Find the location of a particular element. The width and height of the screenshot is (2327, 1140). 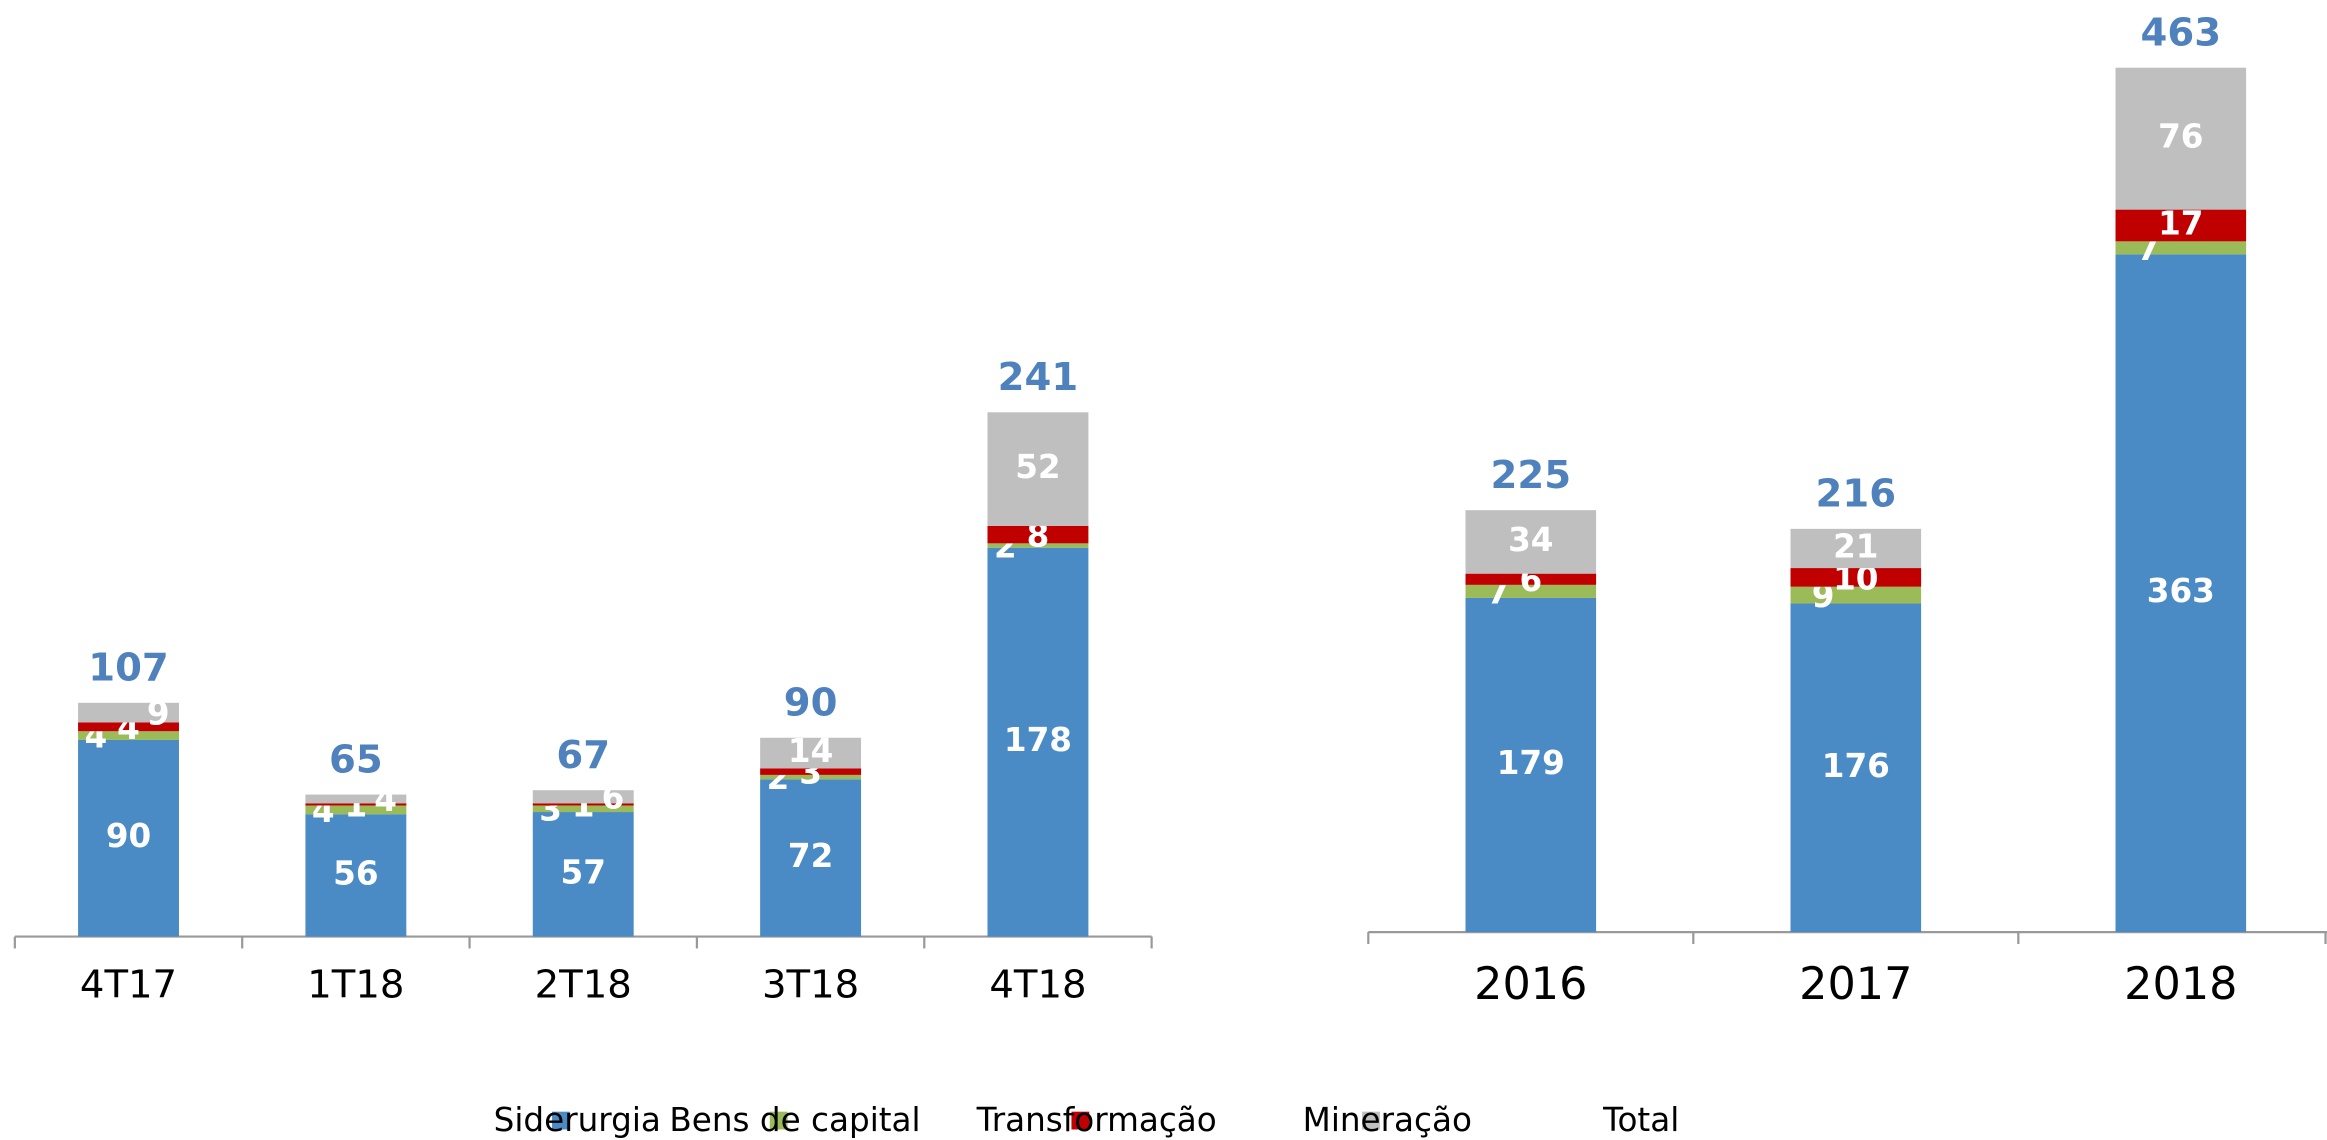

data-label: 21 is located at coordinates (1855, 546).